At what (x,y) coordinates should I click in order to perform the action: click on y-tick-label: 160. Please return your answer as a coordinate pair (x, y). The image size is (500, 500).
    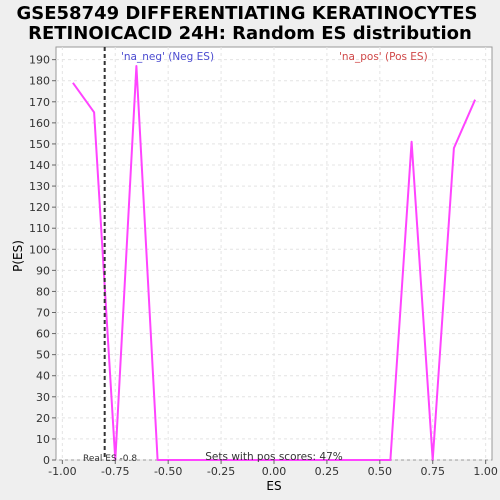
    Looking at the image, I should click on (39, 123).